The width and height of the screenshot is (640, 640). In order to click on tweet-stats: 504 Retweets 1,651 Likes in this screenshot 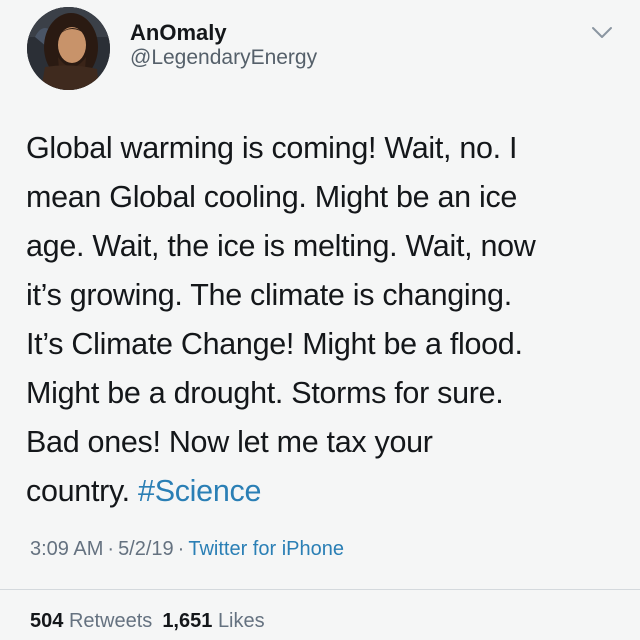, I will do `click(147, 621)`.